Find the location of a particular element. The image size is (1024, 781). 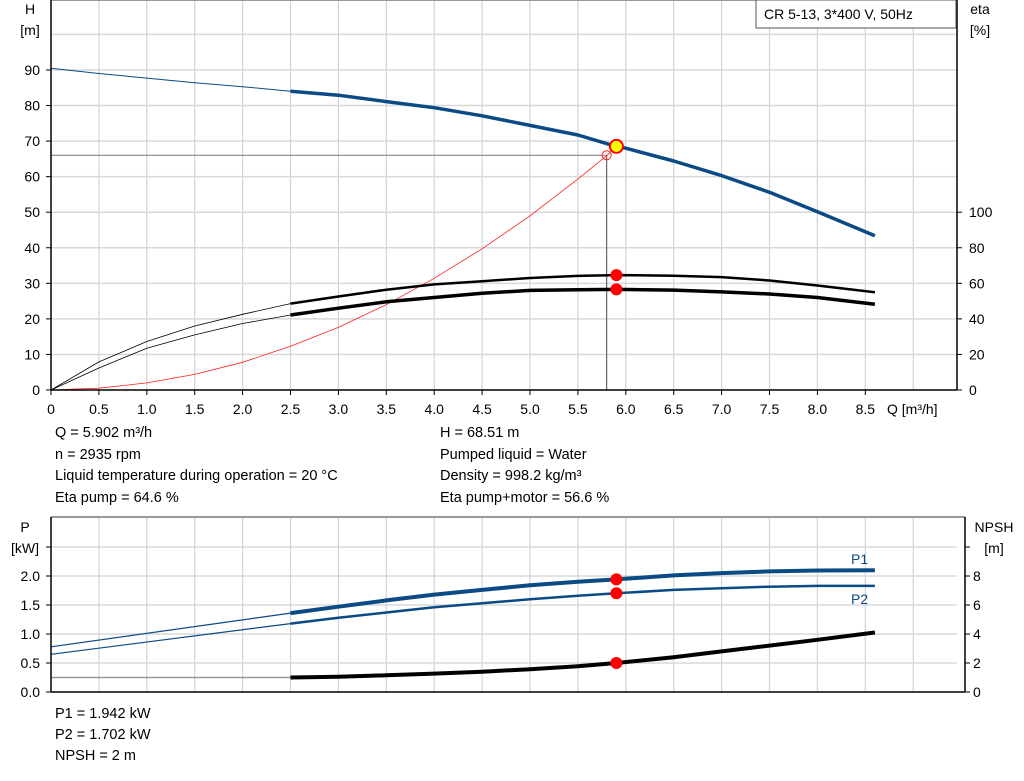

npsh-axis-label: NPSH is located at coordinates (994, 527).